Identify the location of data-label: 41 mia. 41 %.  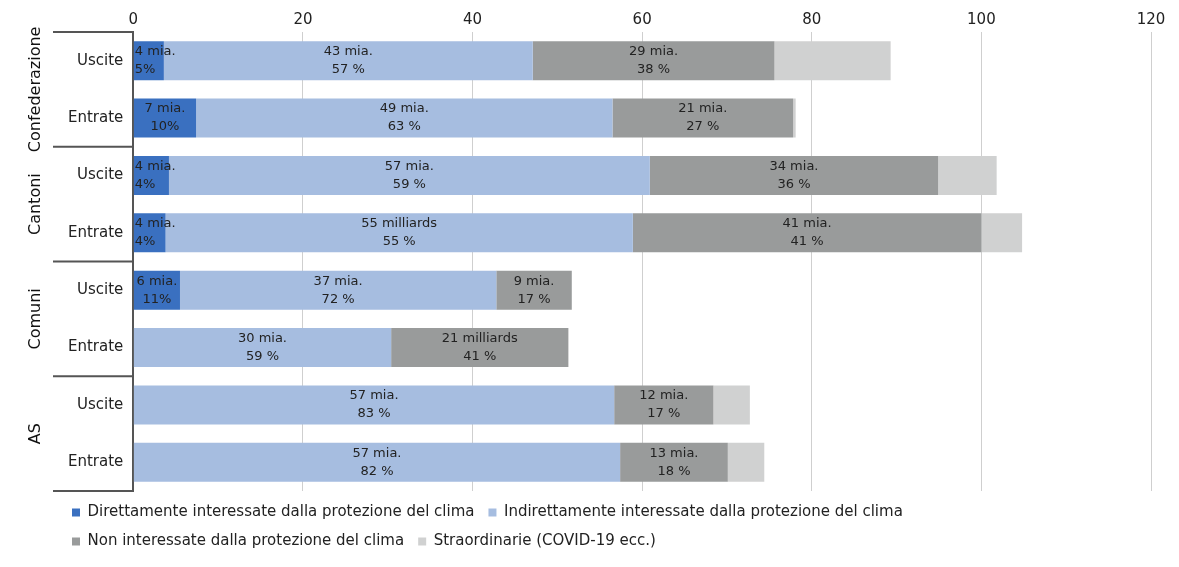
(807, 232).